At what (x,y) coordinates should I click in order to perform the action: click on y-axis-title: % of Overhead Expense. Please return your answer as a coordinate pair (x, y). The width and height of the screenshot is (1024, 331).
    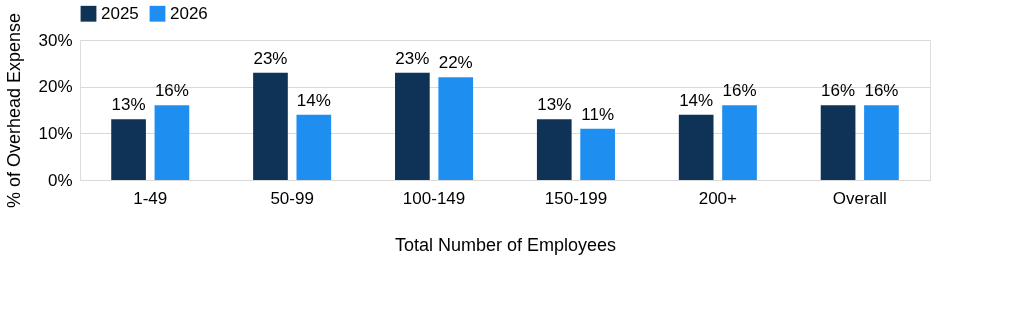
    Looking at the image, I should click on (14, 110).